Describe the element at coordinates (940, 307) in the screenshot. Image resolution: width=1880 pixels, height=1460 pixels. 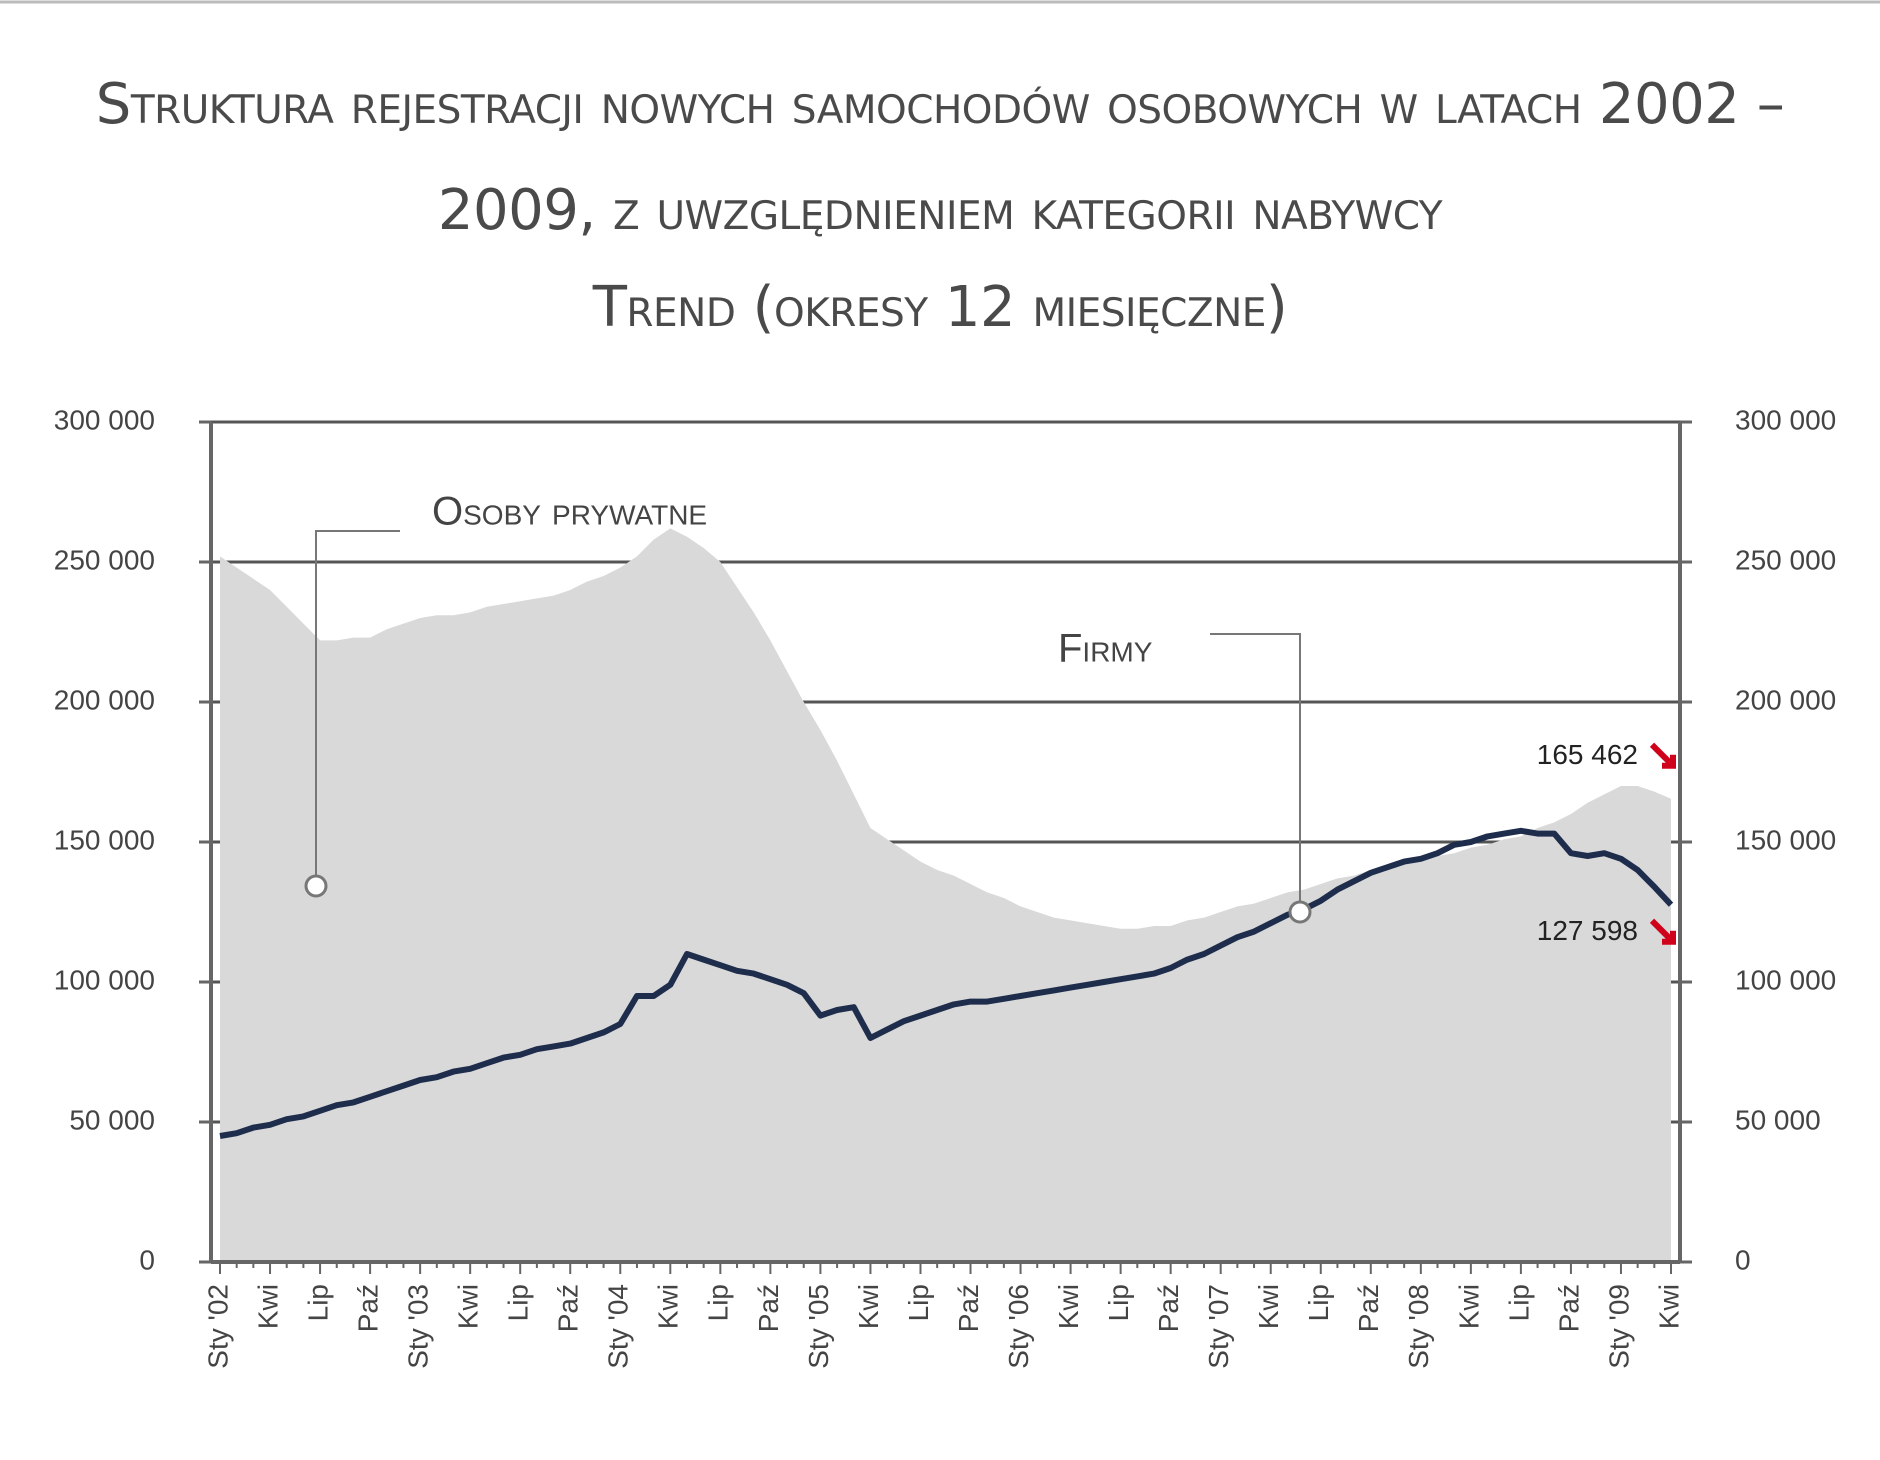
I see `chart-subtitle: Trend (okresy 12 miesięczne)` at that location.